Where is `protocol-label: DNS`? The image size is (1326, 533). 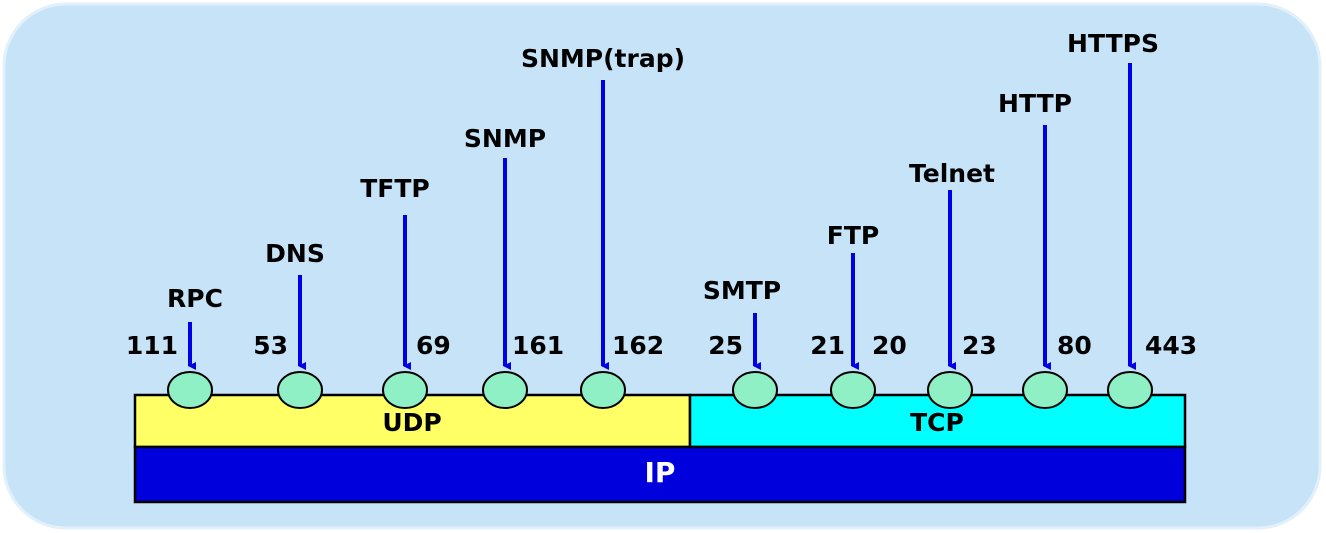
protocol-label: DNS is located at coordinates (295, 253).